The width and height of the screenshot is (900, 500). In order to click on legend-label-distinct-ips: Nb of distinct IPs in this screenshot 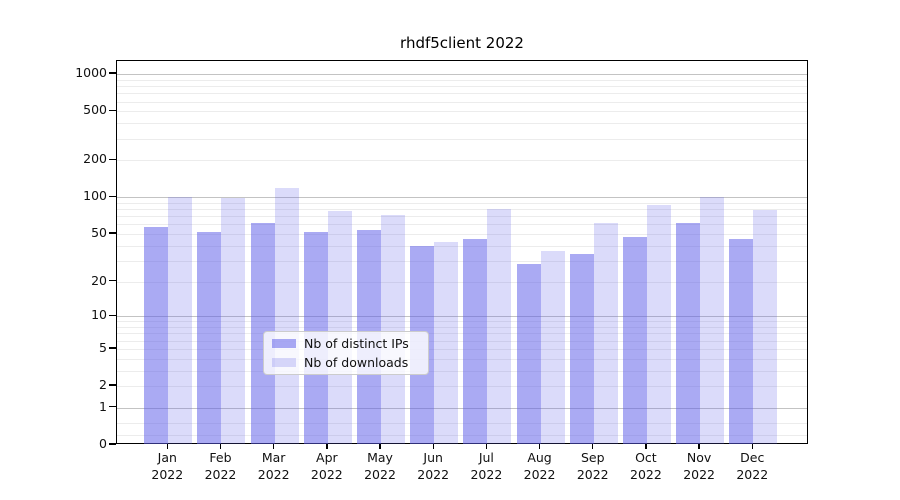, I will do `click(356, 343)`.